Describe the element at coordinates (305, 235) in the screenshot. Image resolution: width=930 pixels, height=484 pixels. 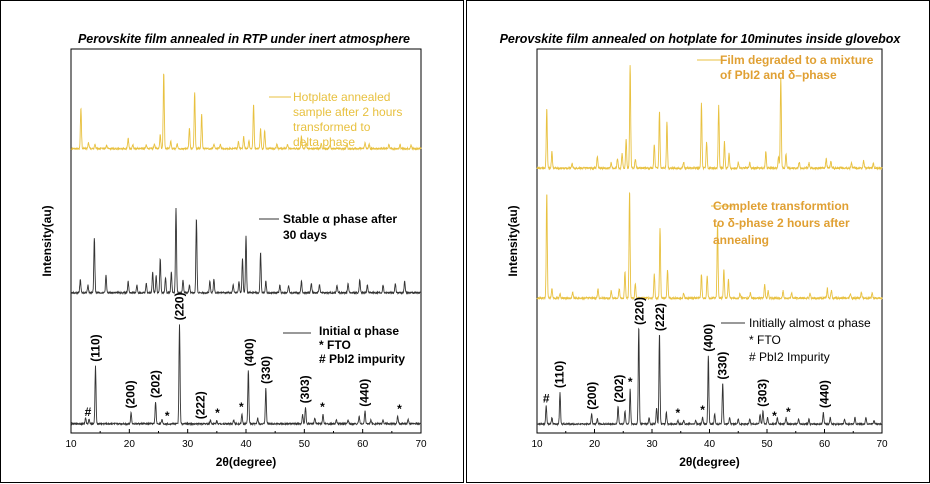
I see `legend-entry-line: 30 days` at that location.